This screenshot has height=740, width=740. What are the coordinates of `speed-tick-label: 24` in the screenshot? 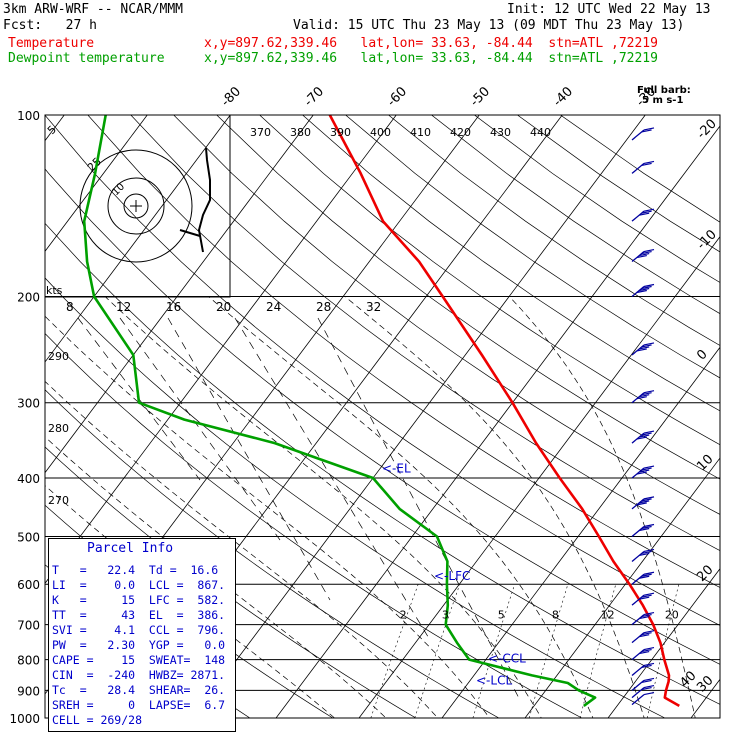 It's located at (273, 307).